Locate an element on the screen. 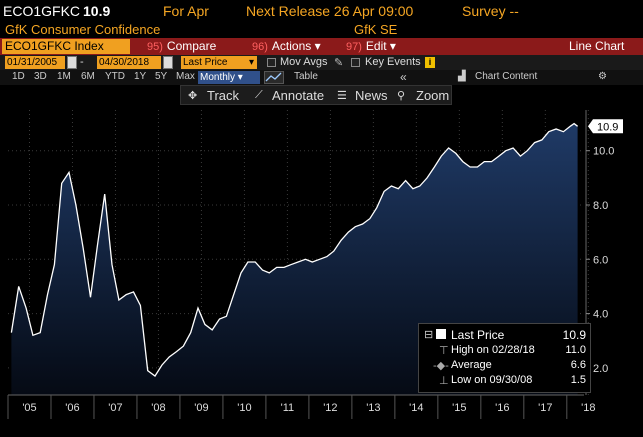 This screenshot has height=437, width=643. edit-number: 97) is located at coordinates (354, 47).